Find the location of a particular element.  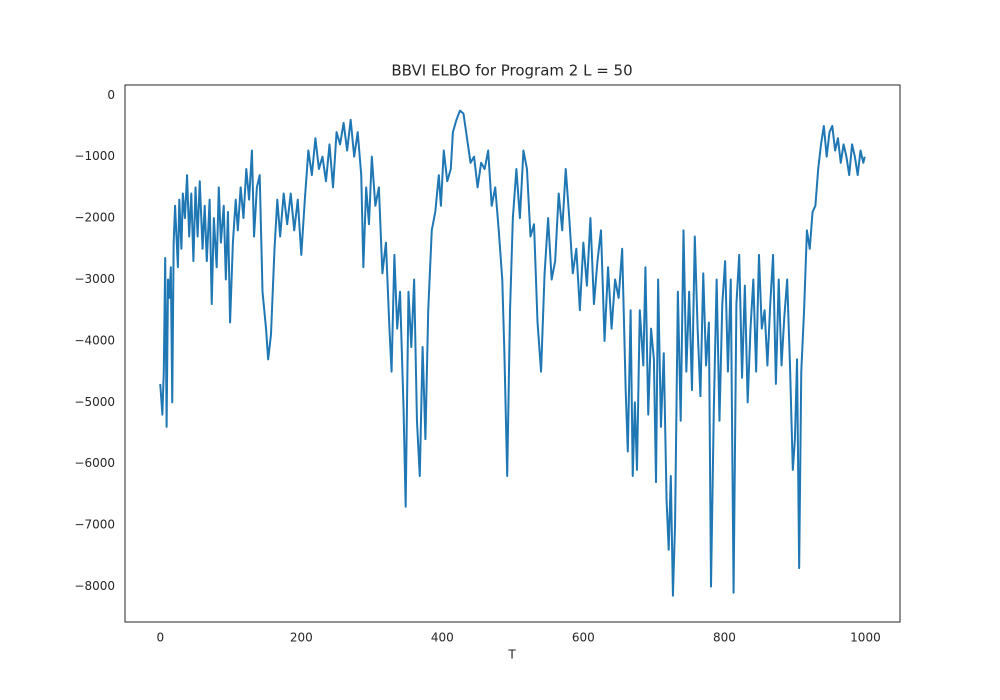

y-tick-label: −1000 is located at coordinates (94, 156).